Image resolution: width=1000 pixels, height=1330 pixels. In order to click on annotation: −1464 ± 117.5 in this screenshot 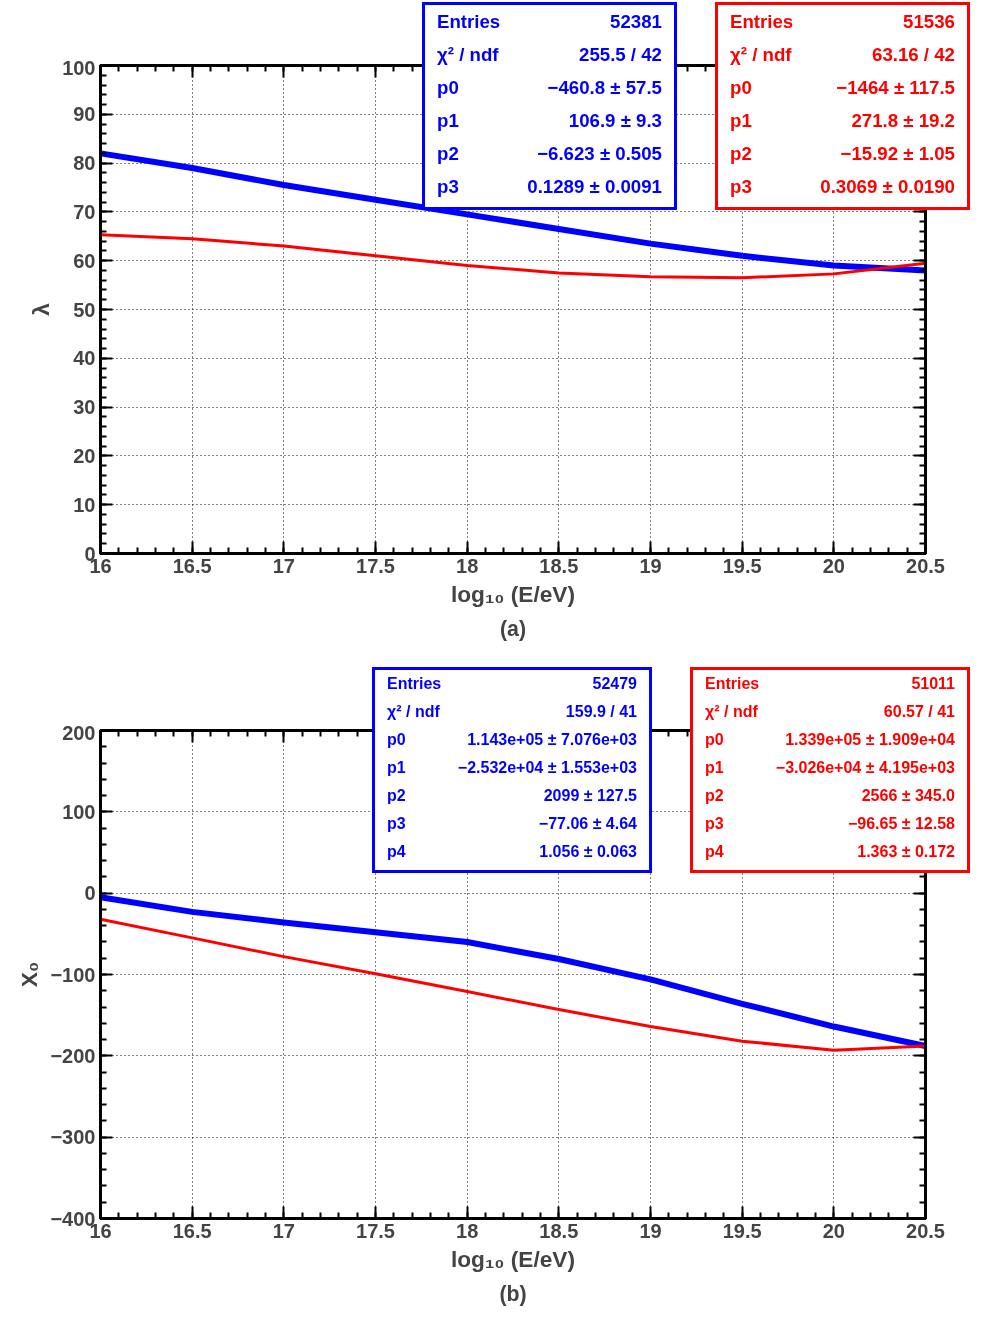, I will do `click(895, 88)`.